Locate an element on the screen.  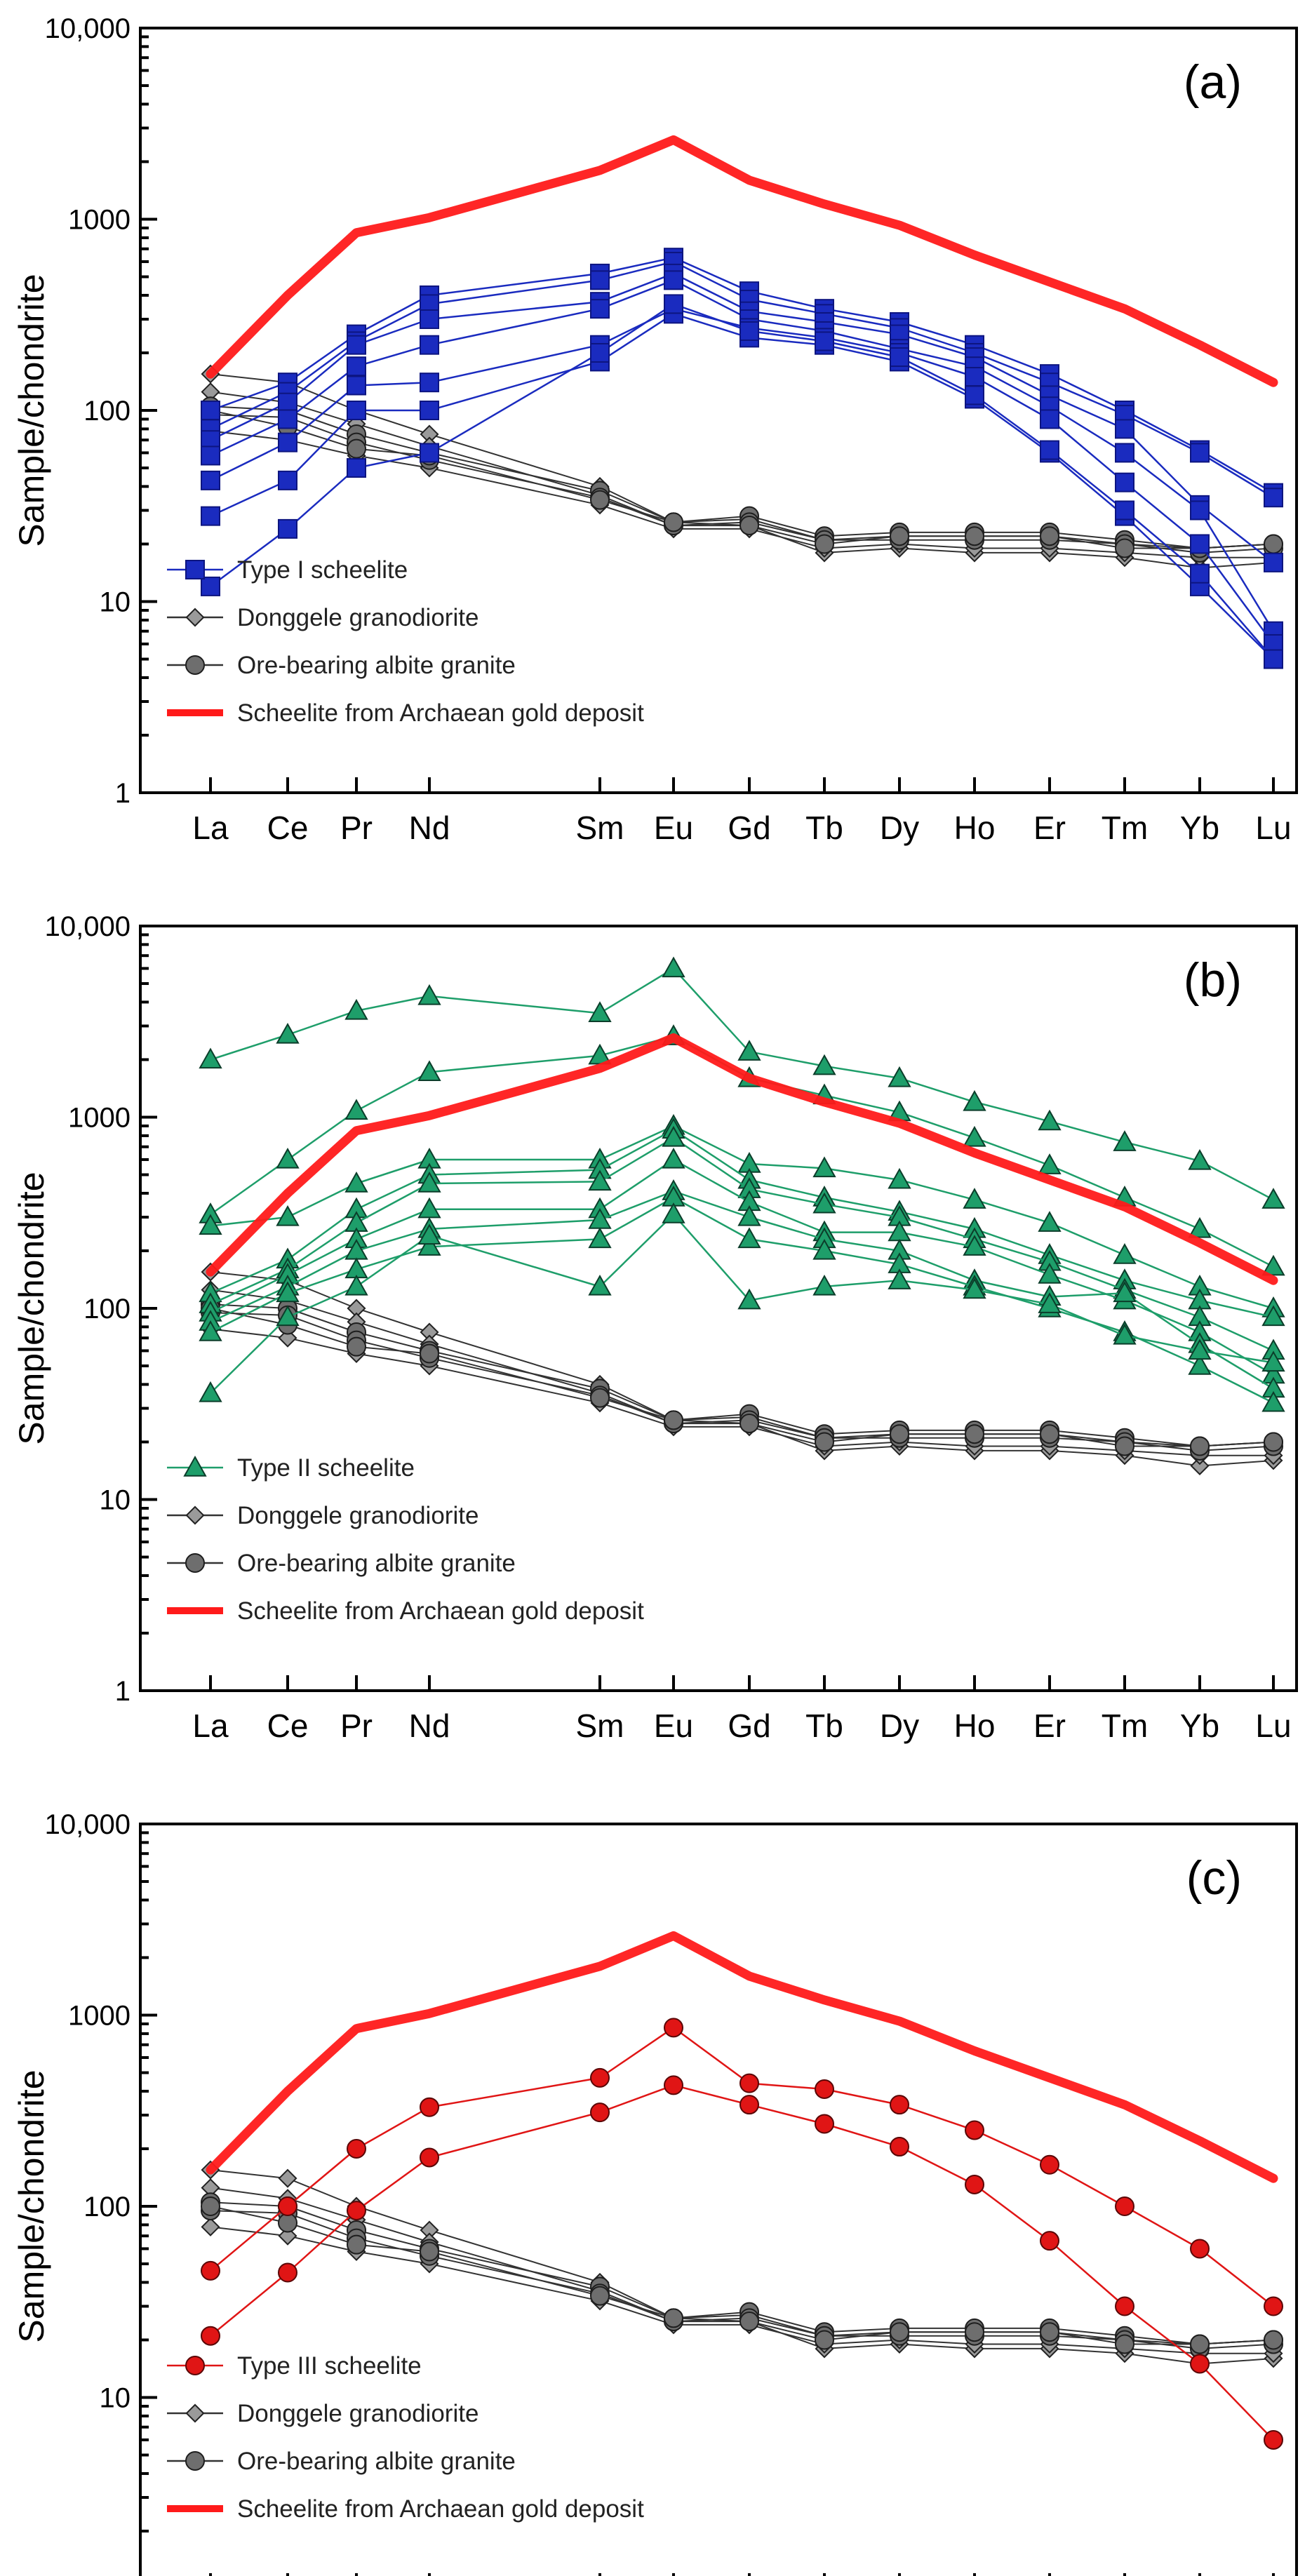
x-tick-label: Pr is located at coordinates (356, 828).